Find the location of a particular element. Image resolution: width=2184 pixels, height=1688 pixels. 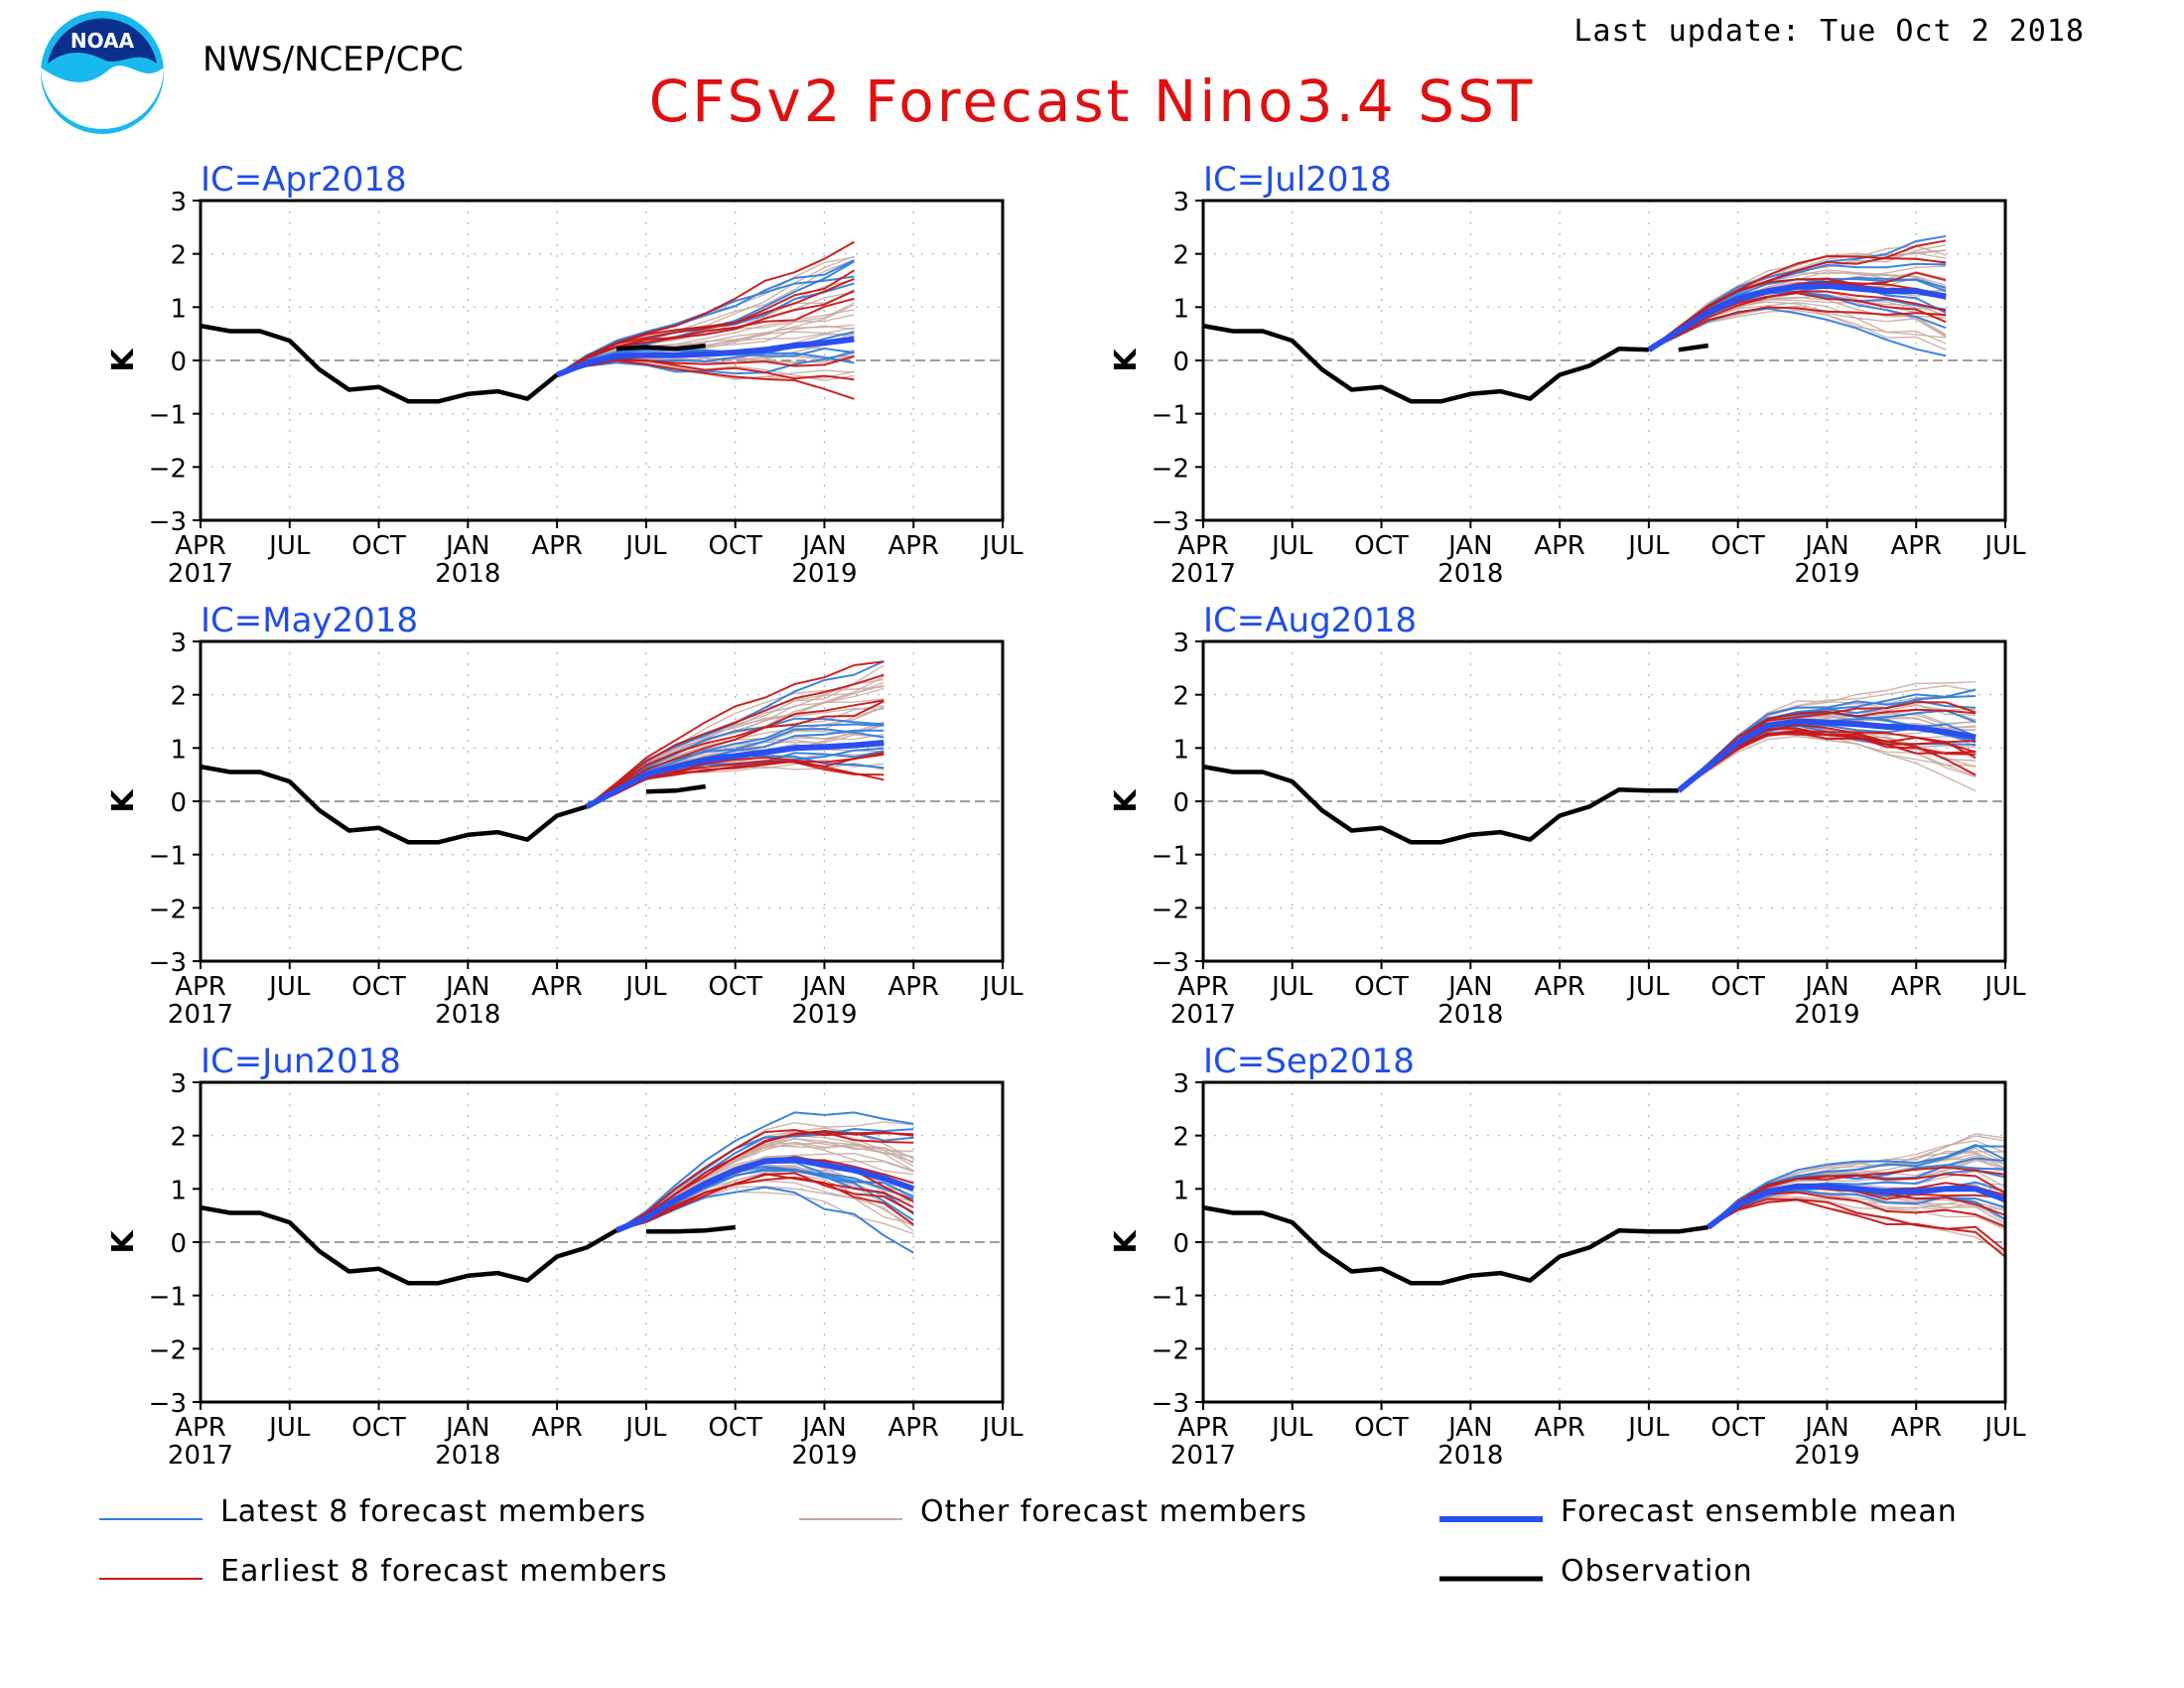

legend-item-mean: Forecast ensemble mean is located at coordinates (1698, 1511).